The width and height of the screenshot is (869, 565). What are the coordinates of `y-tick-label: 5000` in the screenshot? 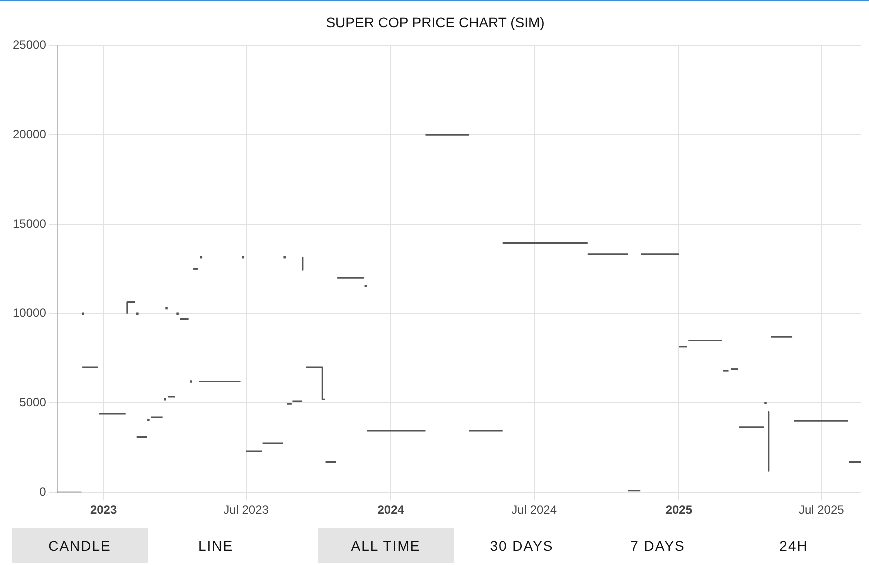 It's located at (33, 403).